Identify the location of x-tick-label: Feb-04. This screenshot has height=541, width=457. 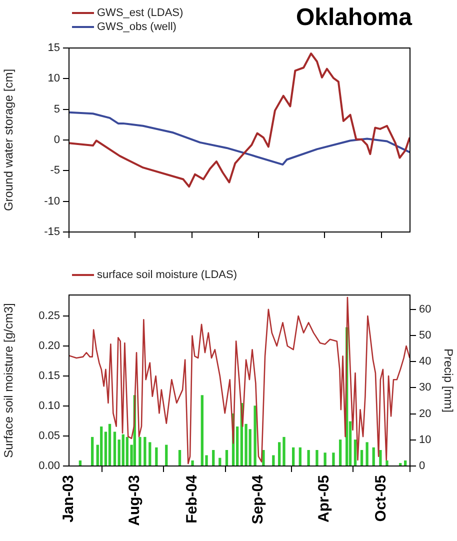
(191, 499).